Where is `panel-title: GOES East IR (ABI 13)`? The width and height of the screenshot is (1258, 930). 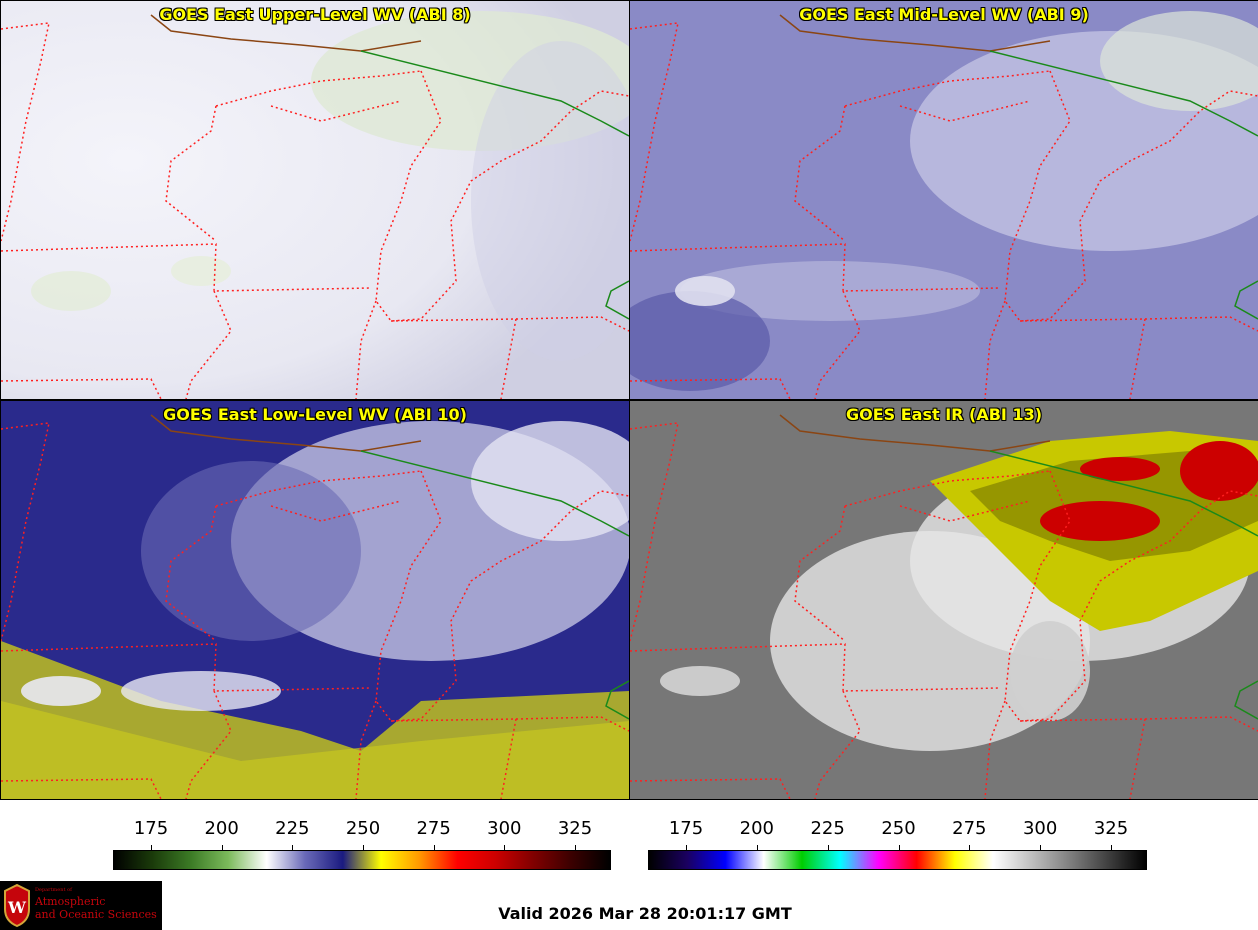 panel-title: GOES East IR (ABI 13) is located at coordinates (944, 414).